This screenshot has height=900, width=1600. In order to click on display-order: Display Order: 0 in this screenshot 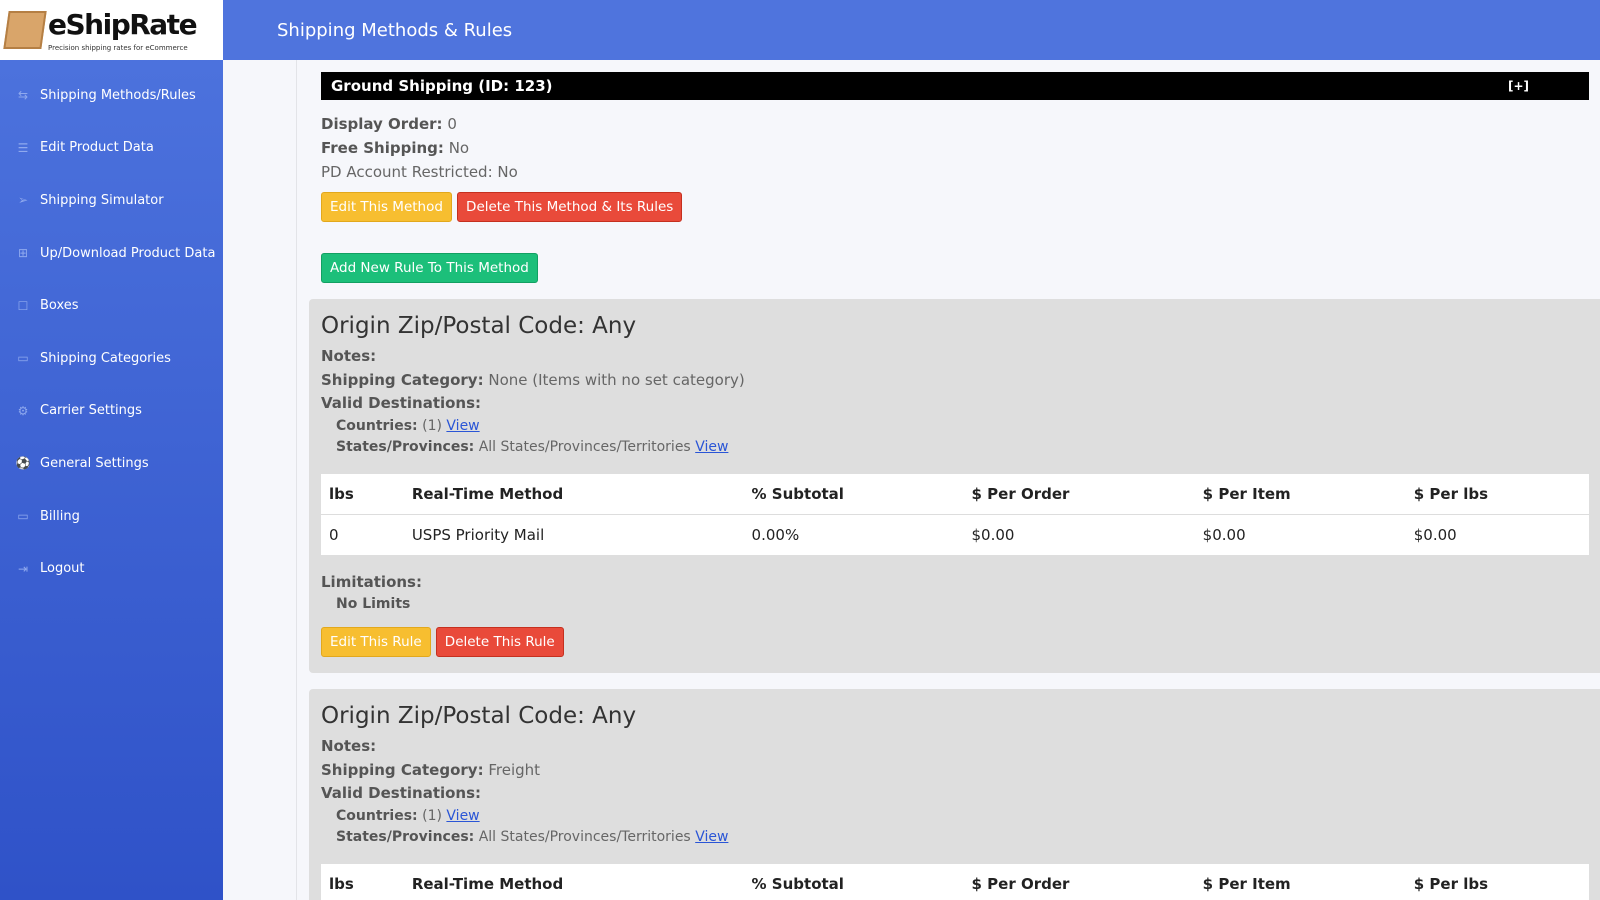, I will do `click(389, 124)`.